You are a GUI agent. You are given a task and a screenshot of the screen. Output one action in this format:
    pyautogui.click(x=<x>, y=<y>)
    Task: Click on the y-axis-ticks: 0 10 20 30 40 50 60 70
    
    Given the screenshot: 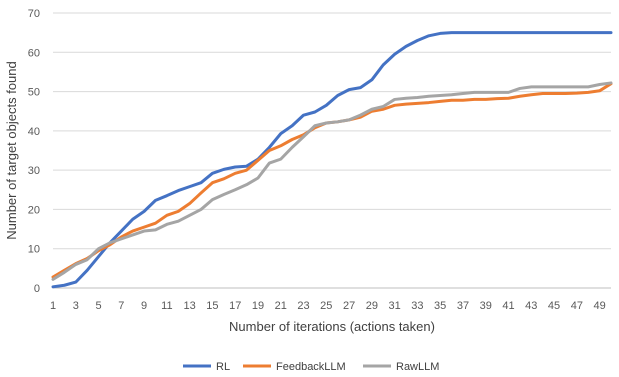 What is the action you would take?
    pyautogui.click(x=34, y=151)
    